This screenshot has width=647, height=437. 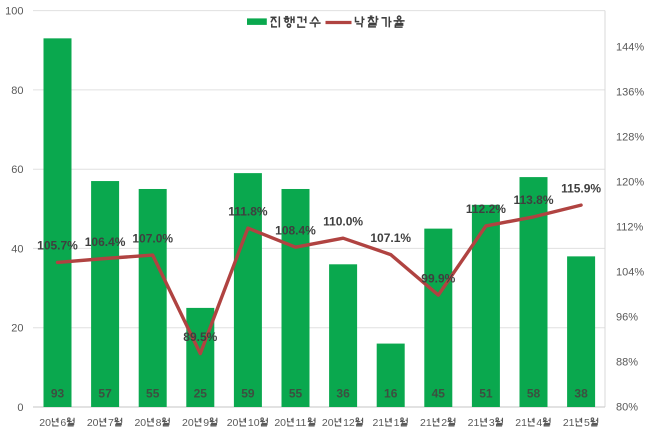 I want to click on svg-text: 4, so click(x=539, y=423).